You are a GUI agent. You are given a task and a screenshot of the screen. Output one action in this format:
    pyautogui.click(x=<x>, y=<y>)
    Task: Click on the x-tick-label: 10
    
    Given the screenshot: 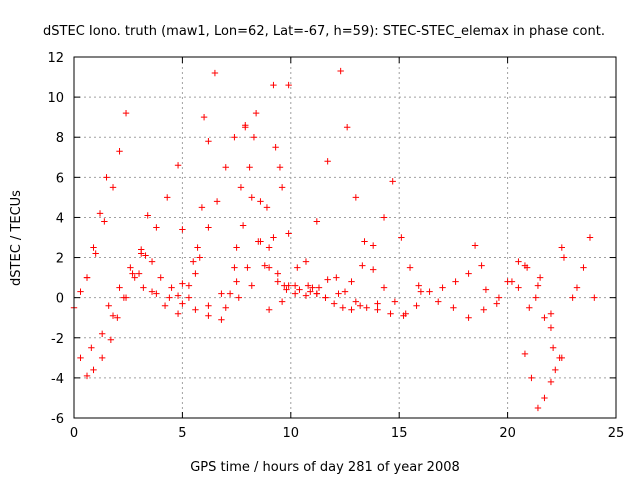 What is the action you would take?
    pyautogui.click(x=291, y=433)
    